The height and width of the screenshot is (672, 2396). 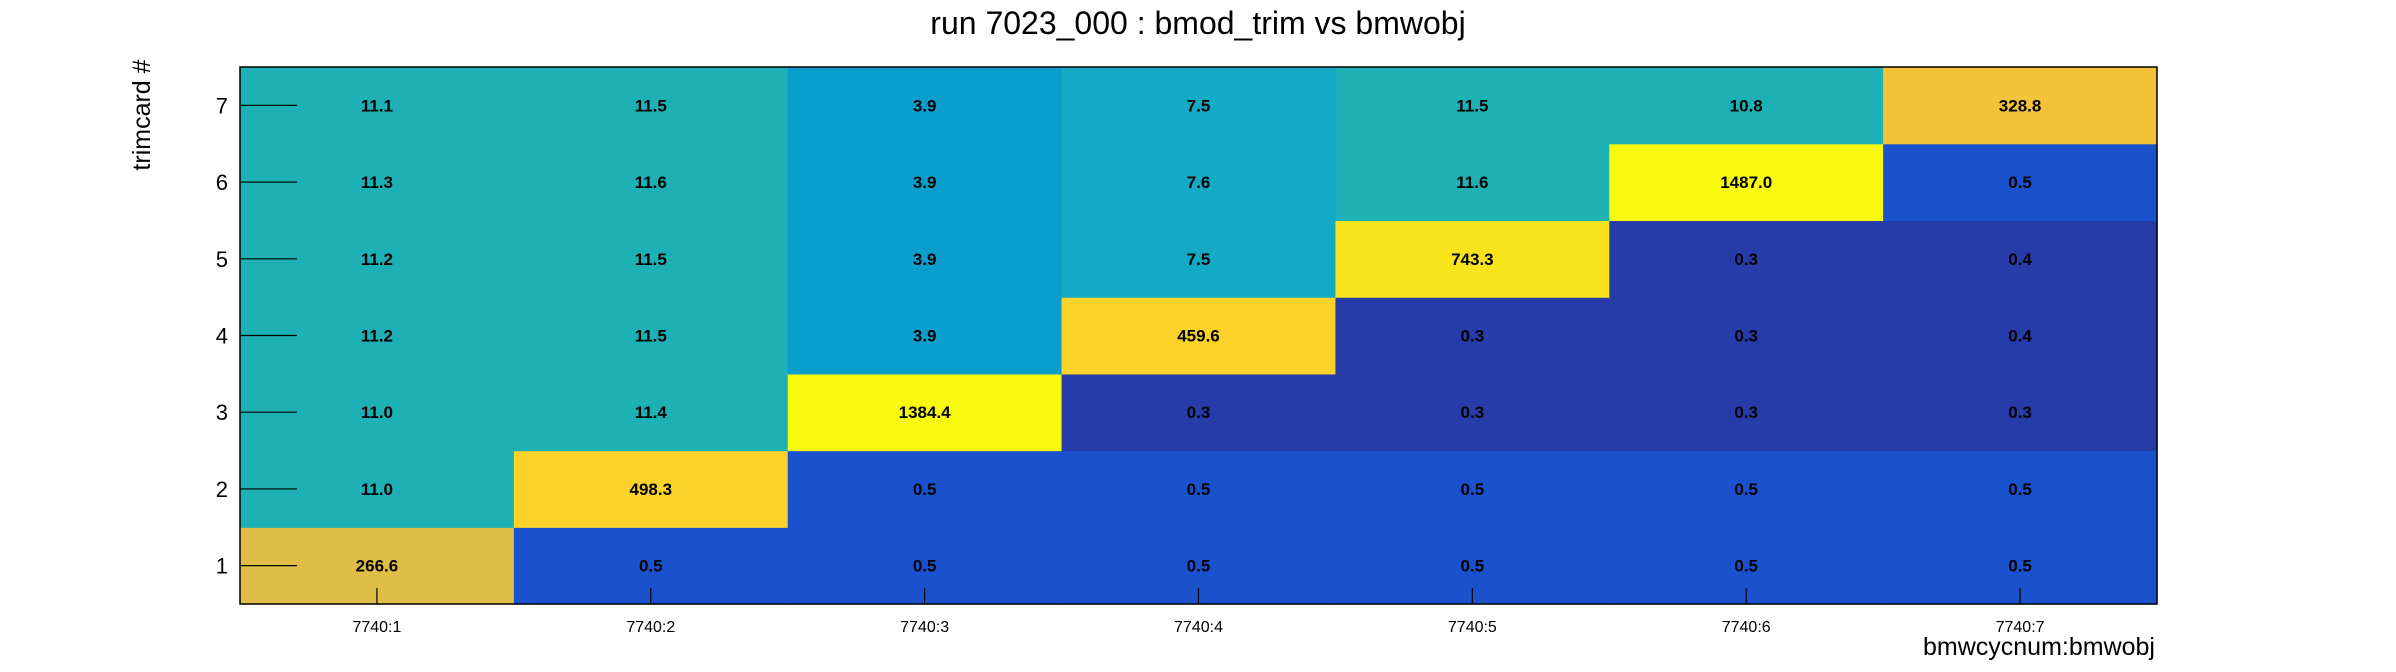 I want to click on cell-value-label: 1487.0, so click(x=1746, y=182).